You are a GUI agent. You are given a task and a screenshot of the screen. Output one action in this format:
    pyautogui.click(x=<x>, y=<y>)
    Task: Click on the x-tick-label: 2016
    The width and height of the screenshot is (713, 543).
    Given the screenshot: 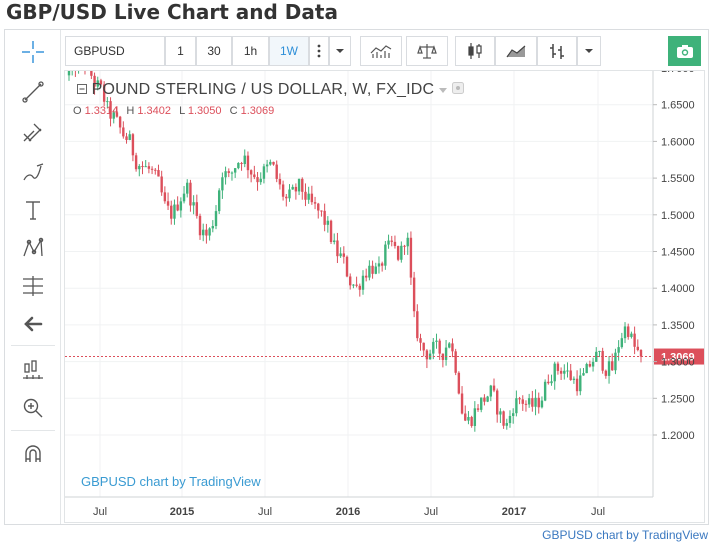 What is the action you would take?
    pyautogui.click(x=348, y=512)
    